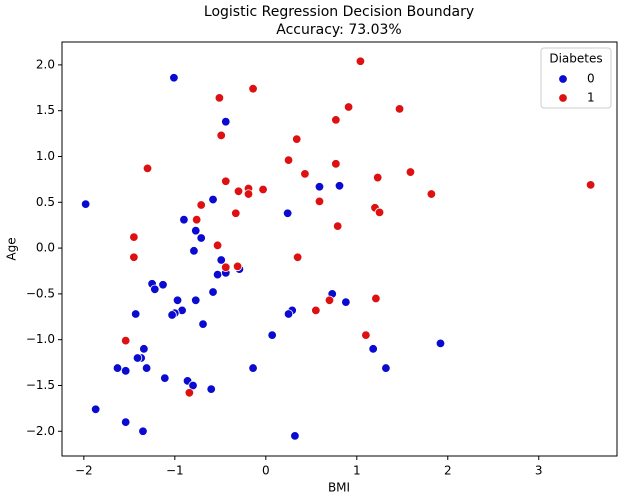 The width and height of the screenshot is (625, 503). What do you see at coordinates (591, 98) in the screenshot?
I see `legend-label: 1` at bounding box center [591, 98].